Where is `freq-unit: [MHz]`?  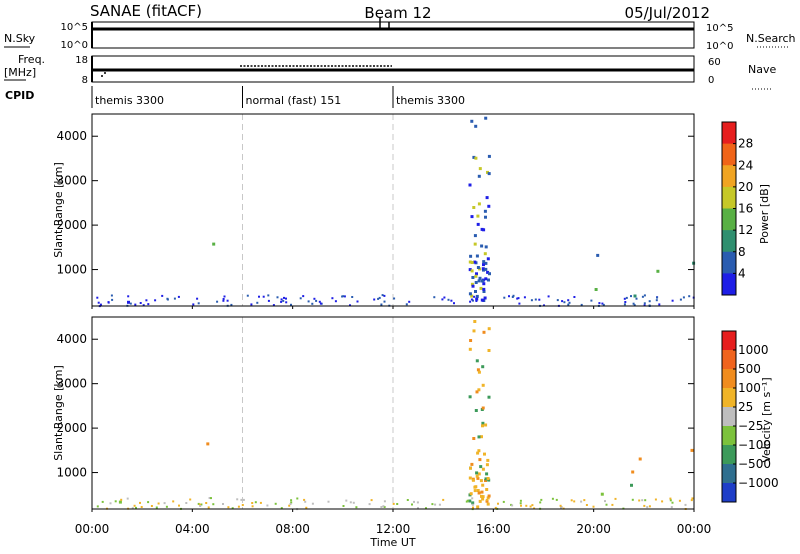
freq-unit: [MHz] is located at coordinates (20, 72).